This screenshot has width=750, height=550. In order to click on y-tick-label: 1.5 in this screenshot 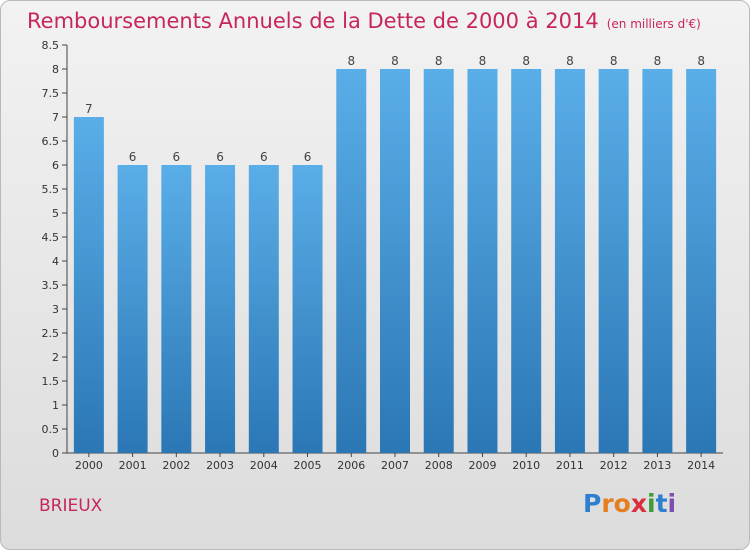, I will do `click(51, 381)`.